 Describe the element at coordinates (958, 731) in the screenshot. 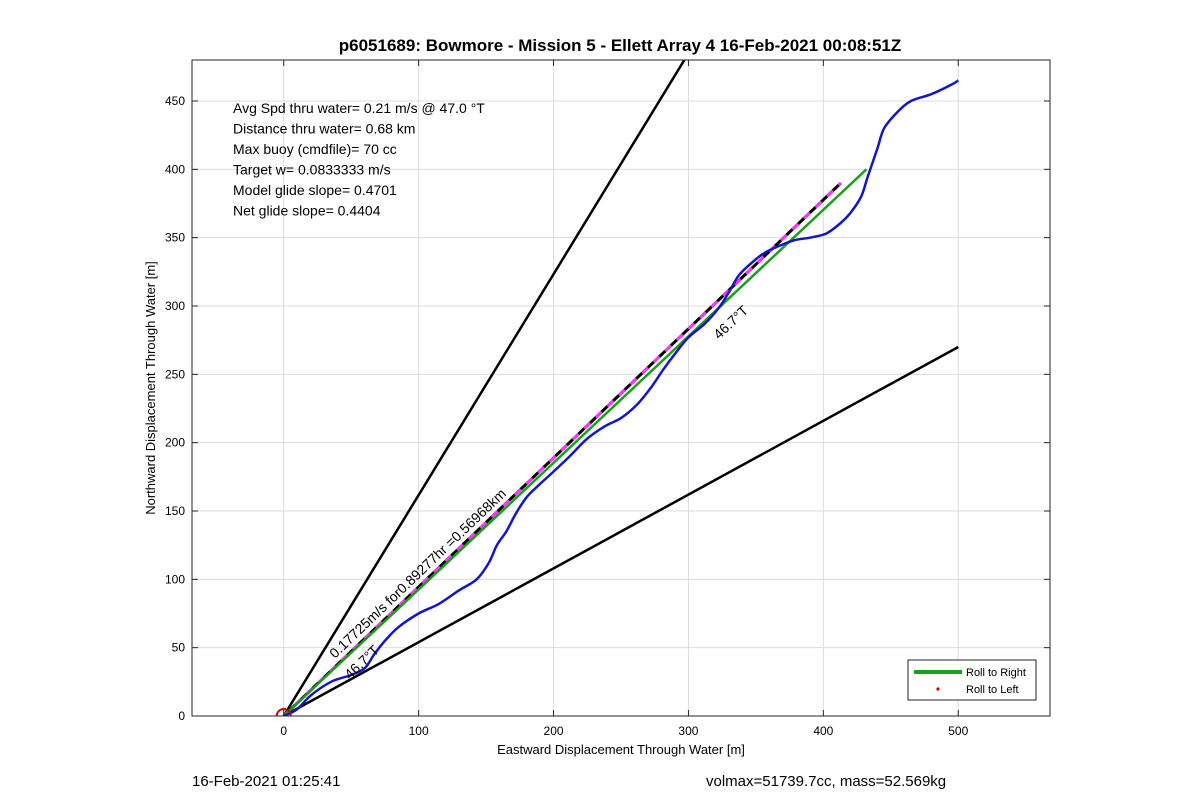

I see `x-tick-label: 500` at that location.